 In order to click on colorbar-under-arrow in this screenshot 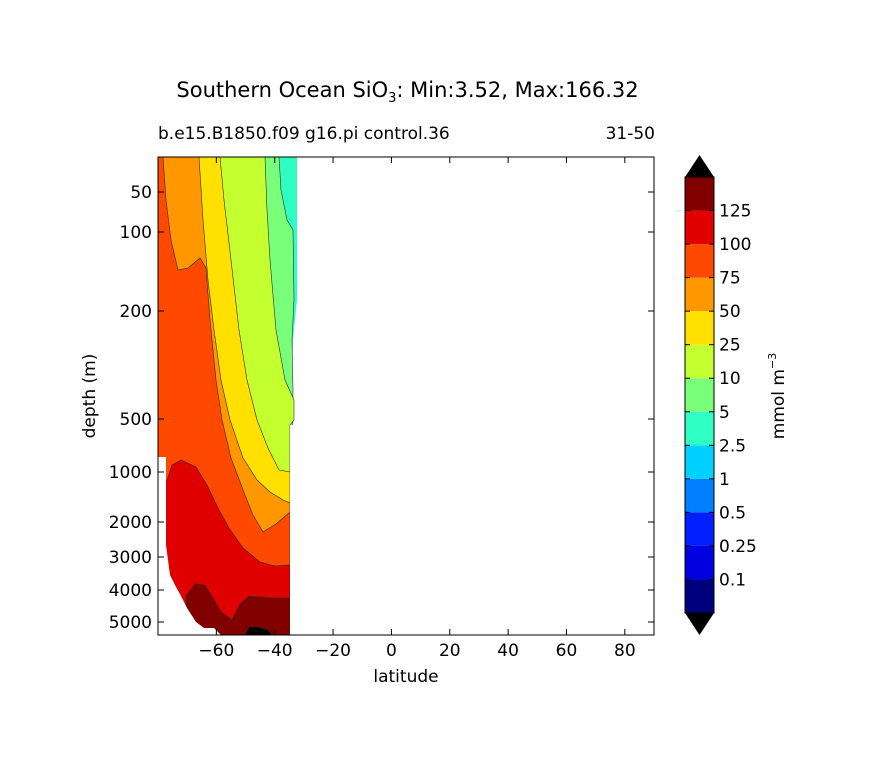, I will do `click(699, 624)`.